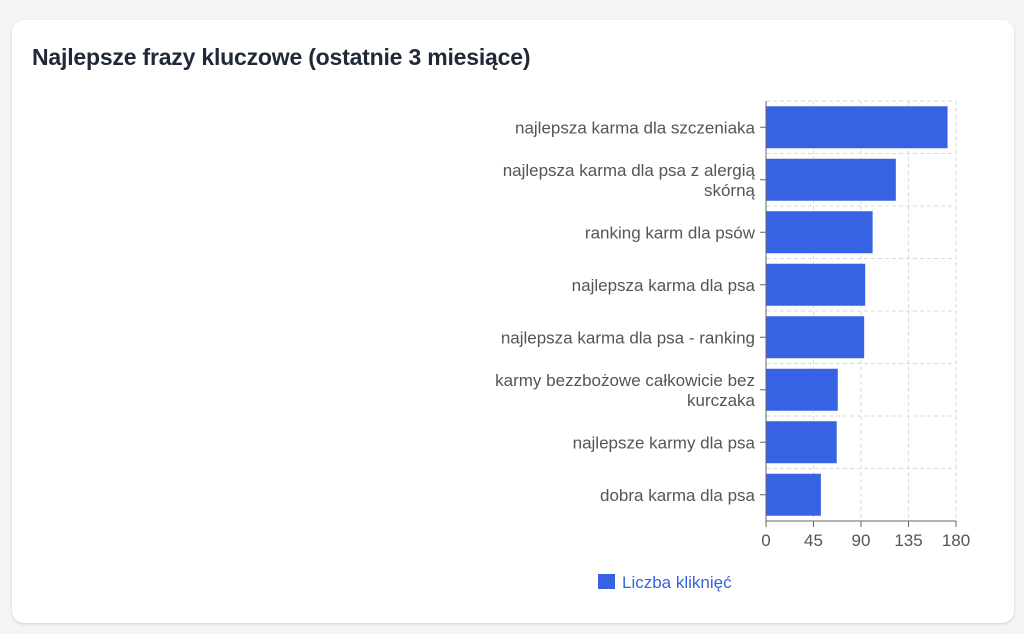 This screenshot has height=634, width=1024. What do you see at coordinates (908, 540) in the screenshot?
I see `x-tick-label: 135` at bounding box center [908, 540].